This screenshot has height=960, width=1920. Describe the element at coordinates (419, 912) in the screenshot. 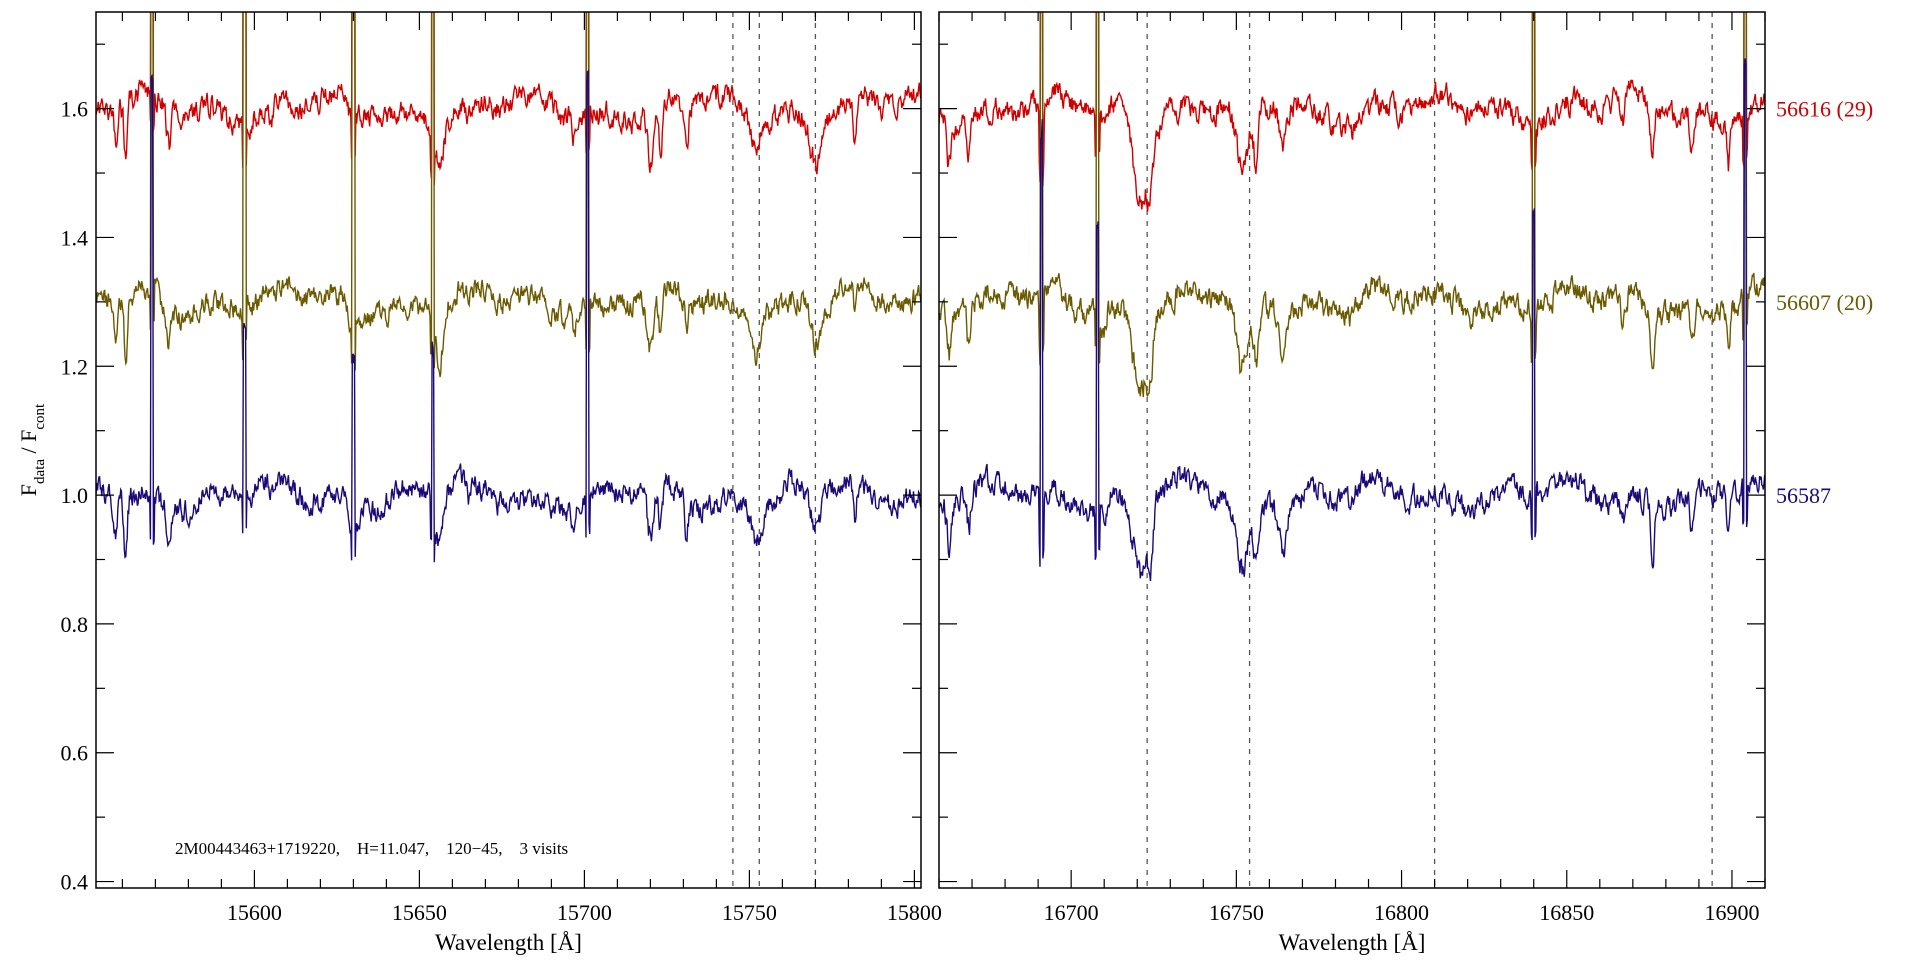

I see `x-tick-label: 15650` at that location.